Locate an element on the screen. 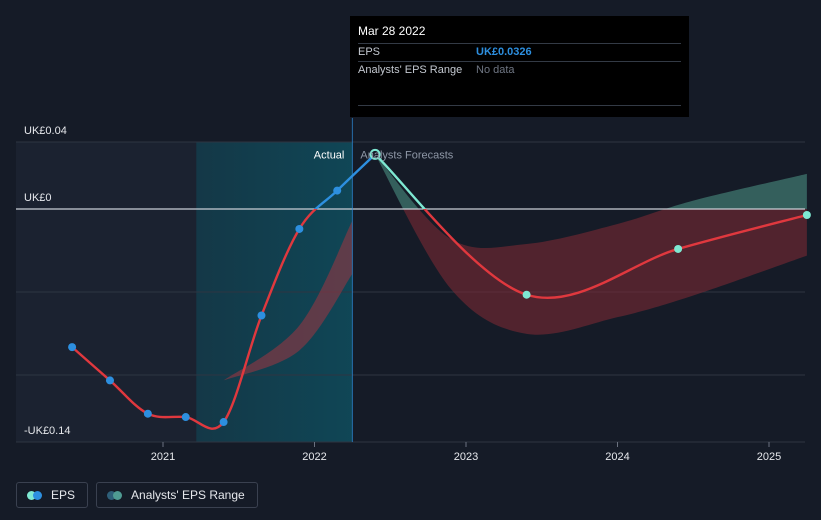 This screenshot has height=520, width=821. chart-legend: EPS Analysts' EPS Range is located at coordinates (137, 495).